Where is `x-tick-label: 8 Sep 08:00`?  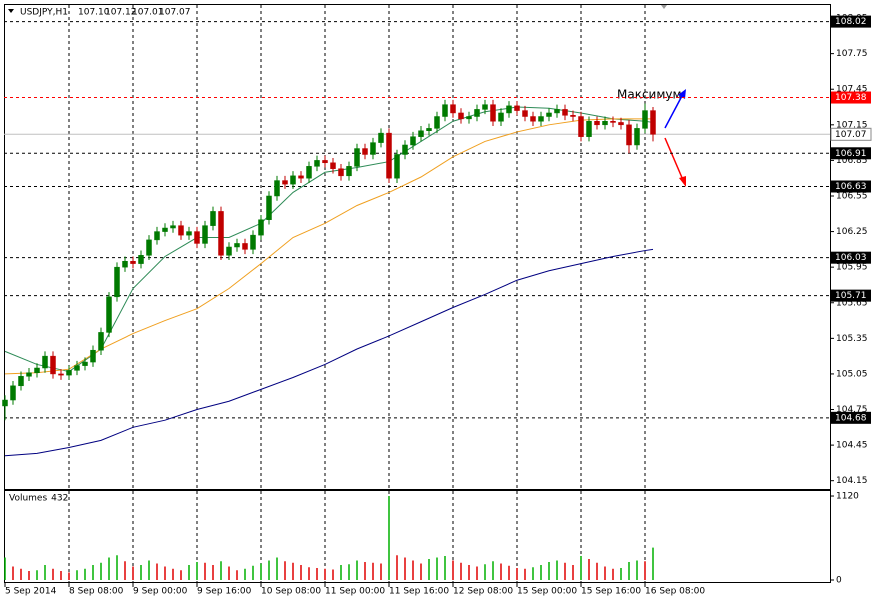 x-tick-label: 8 Sep 08:00 is located at coordinates (96, 592).